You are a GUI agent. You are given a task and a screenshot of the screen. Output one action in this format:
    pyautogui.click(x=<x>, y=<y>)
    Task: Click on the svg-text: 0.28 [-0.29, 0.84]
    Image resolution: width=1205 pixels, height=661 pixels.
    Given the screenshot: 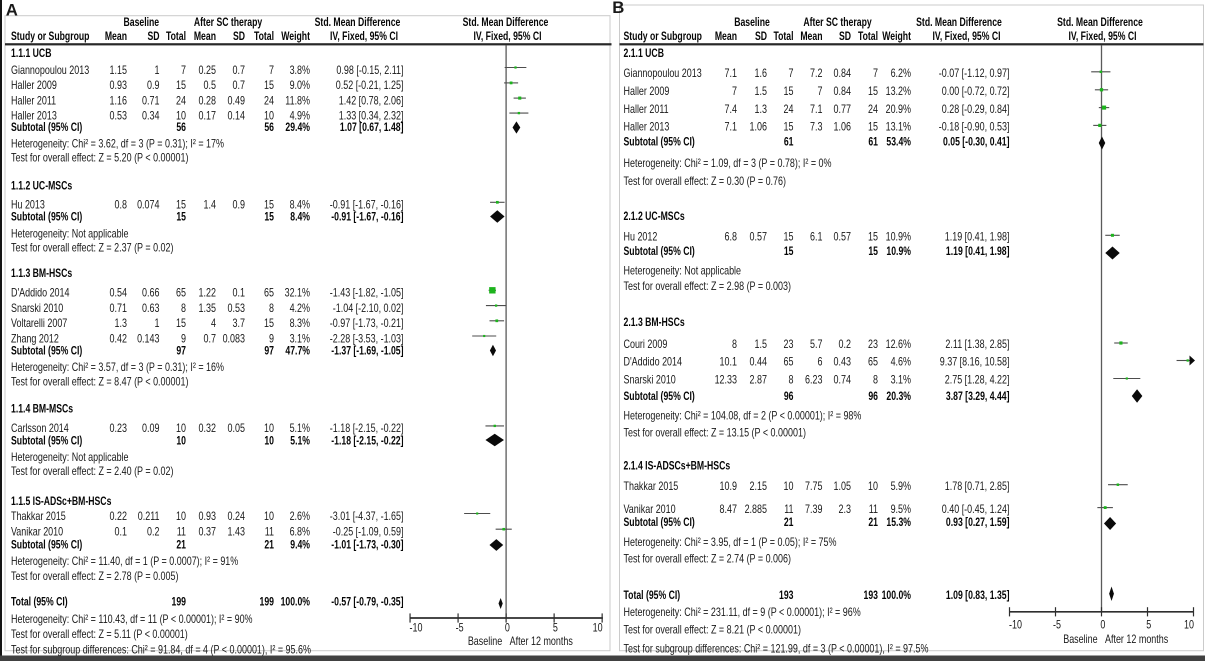 What is the action you would take?
    pyautogui.click(x=976, y=110)
    